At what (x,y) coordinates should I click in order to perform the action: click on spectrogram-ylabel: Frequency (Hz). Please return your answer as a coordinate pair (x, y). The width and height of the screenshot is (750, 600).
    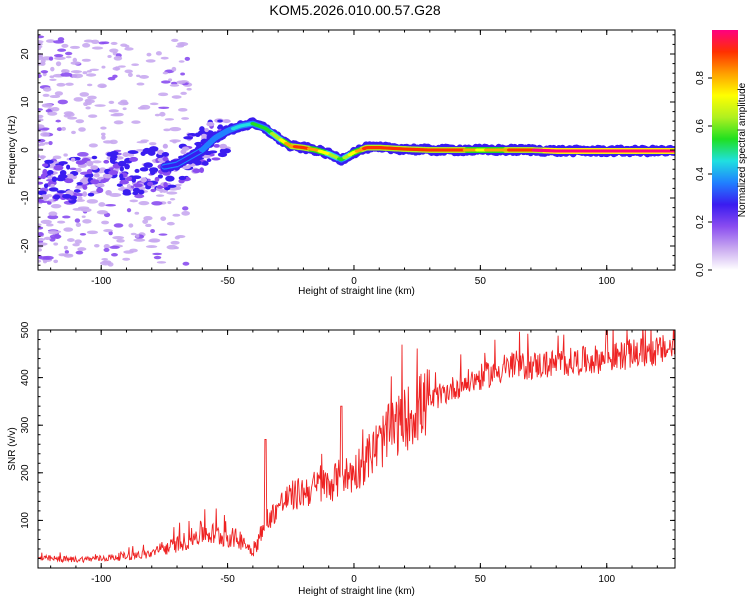
    Looking at the image, I should click on (12, 150).